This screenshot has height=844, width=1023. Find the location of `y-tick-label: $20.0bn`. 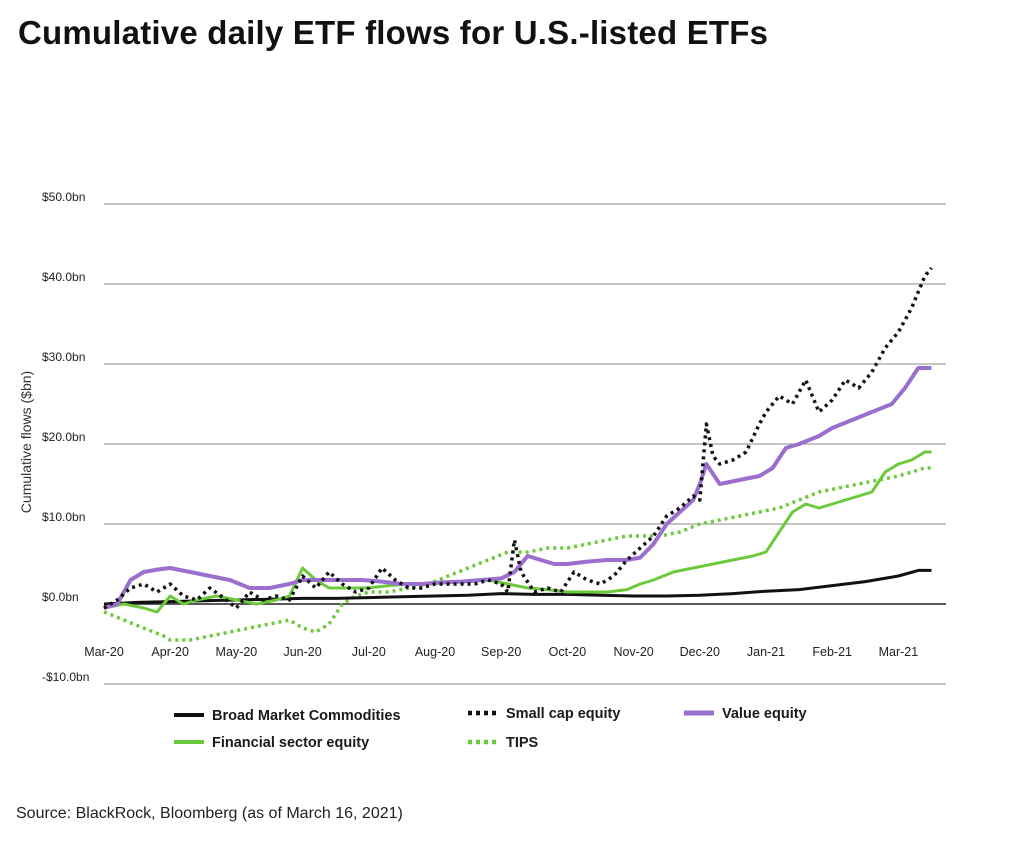

y-tick-label: $20.0bn is located at coordinates (63, 437).